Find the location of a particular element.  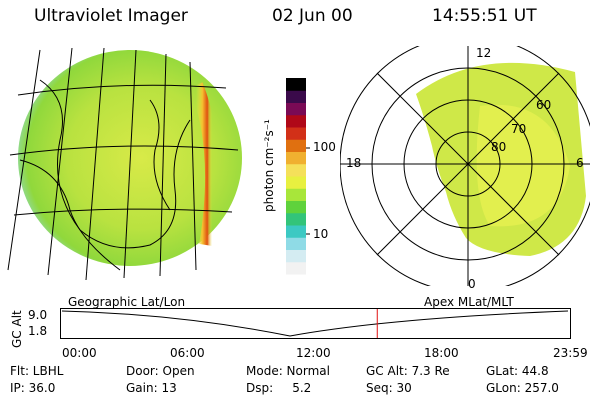

timeline-ytick-max: 9.0 is located at coordinates (38, 315).